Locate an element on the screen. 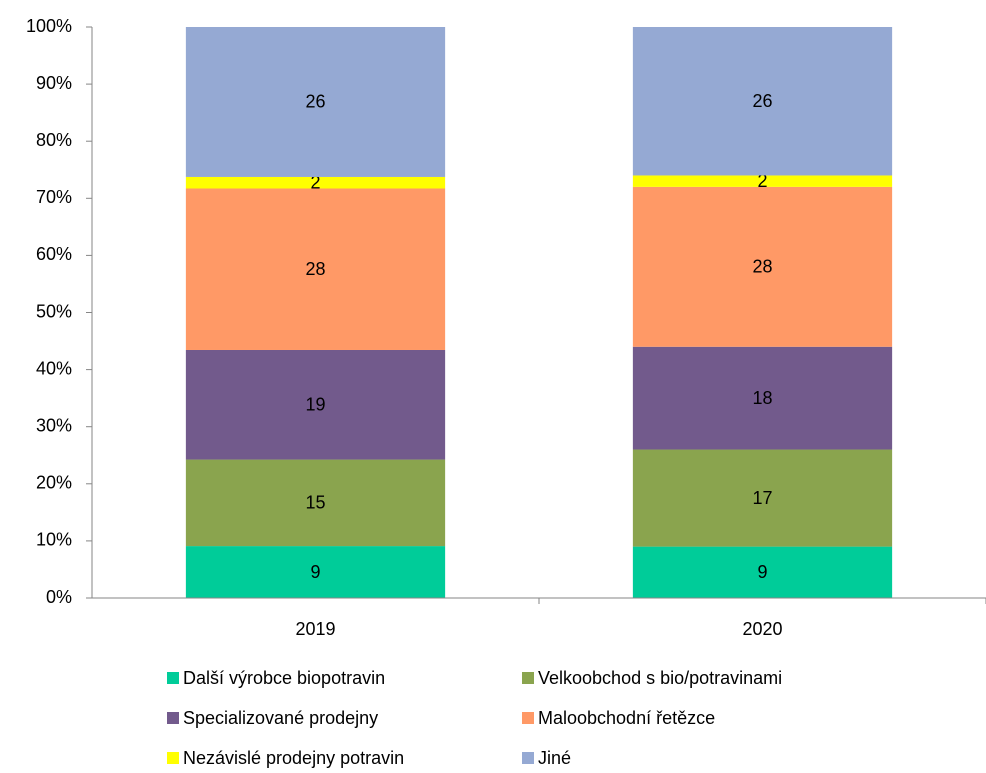 This screenshot has height=773, width=986. data-label: 17 is located at coordinates (762, 498).